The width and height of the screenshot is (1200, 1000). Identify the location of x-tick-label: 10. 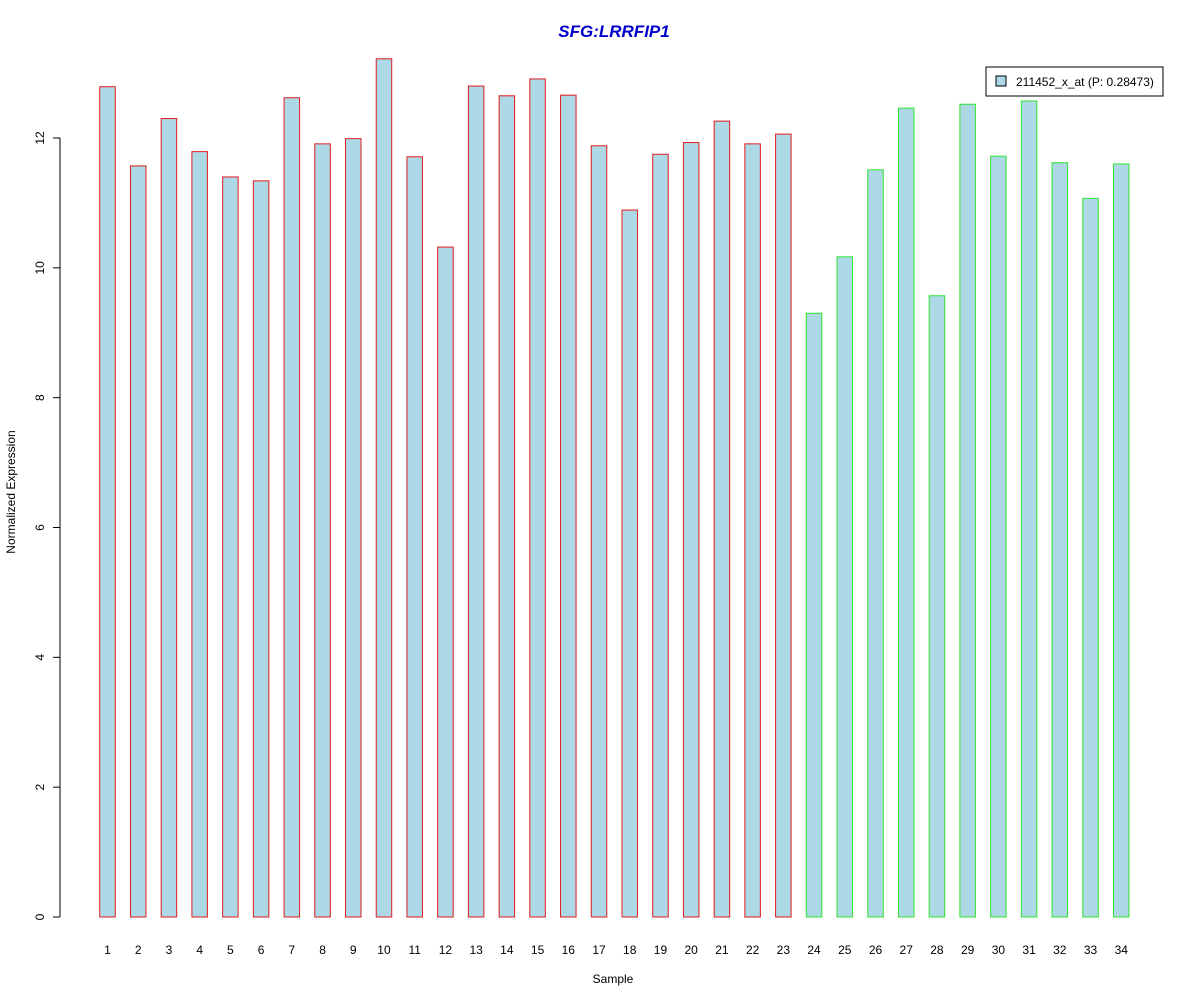
(384, 950).